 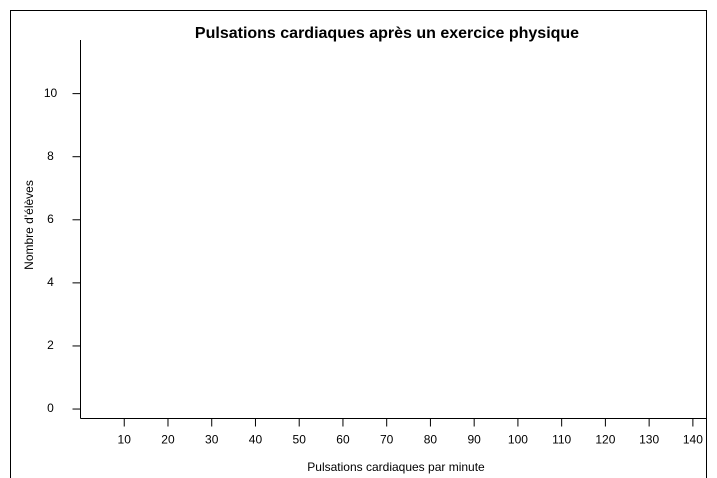 I want to click on x-tick-label: 20, so click(x=168, y=440).